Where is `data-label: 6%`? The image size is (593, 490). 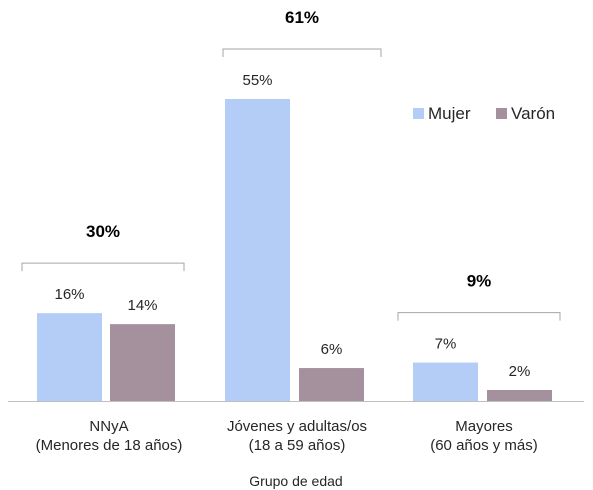
data-label: 6% is located at coordinates (332, 349).